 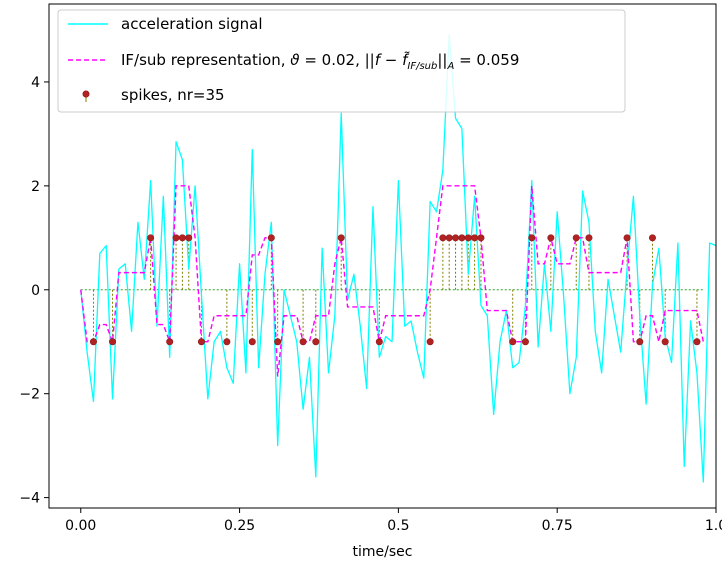 What do you see at coordinates (192, 24) in the screenshot?
I see `legend-signal-label: acceleration signal` at bounding box center [192, 24].